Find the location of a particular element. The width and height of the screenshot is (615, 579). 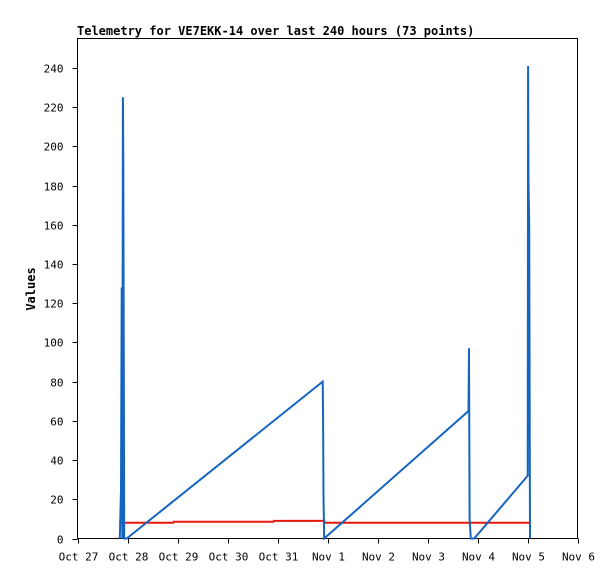

x-tick-label: Oct 31 is located at coordinates (279, 557).